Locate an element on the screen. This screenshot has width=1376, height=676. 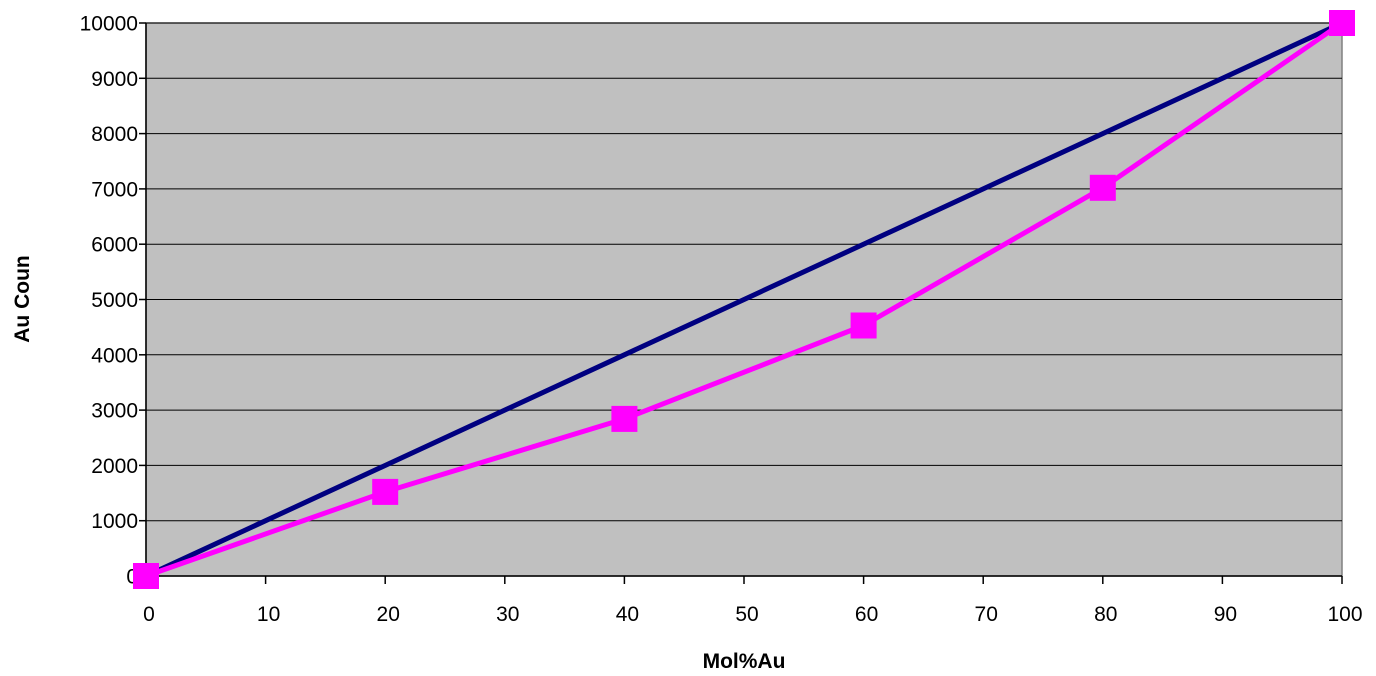
x-tick-label: 80 is located at coordinates (1105, 614).